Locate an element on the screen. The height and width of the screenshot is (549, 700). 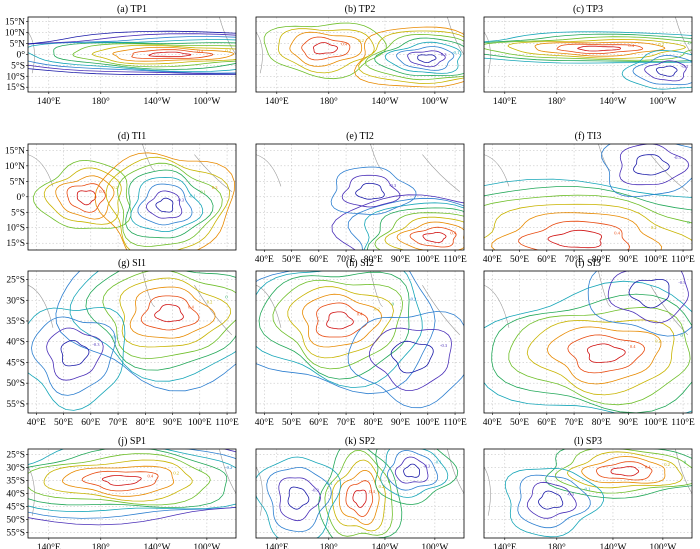
contour-label: -0.2 is located at coordinates (284, 47).